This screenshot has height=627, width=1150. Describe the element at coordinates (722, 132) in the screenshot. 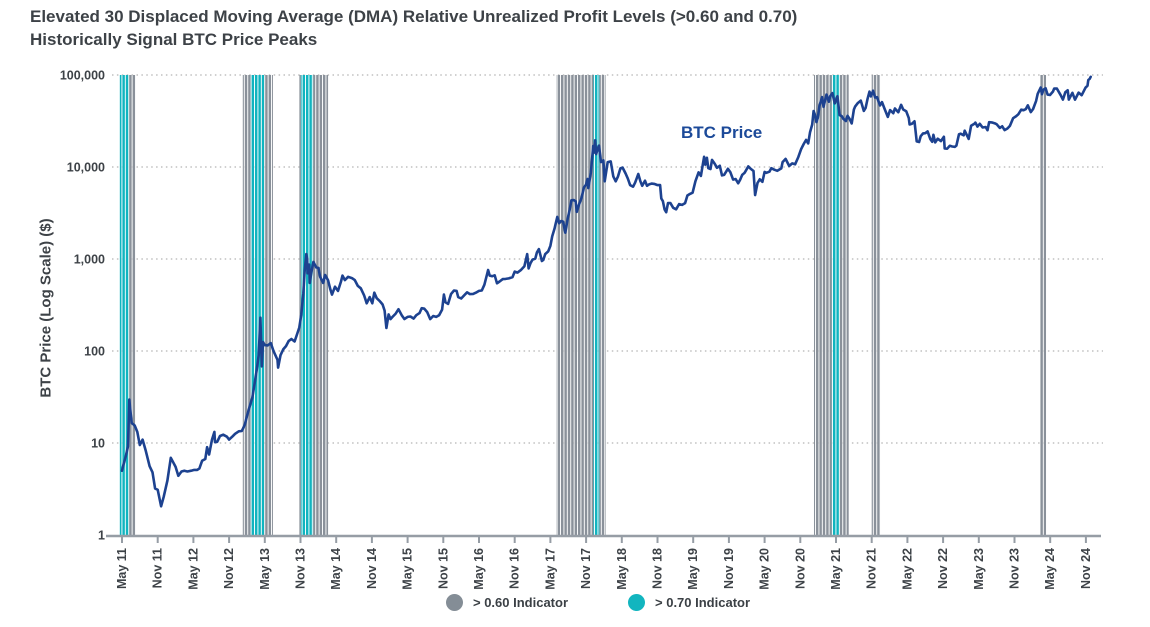

I see `series-annotation: BTC Price` at that location.